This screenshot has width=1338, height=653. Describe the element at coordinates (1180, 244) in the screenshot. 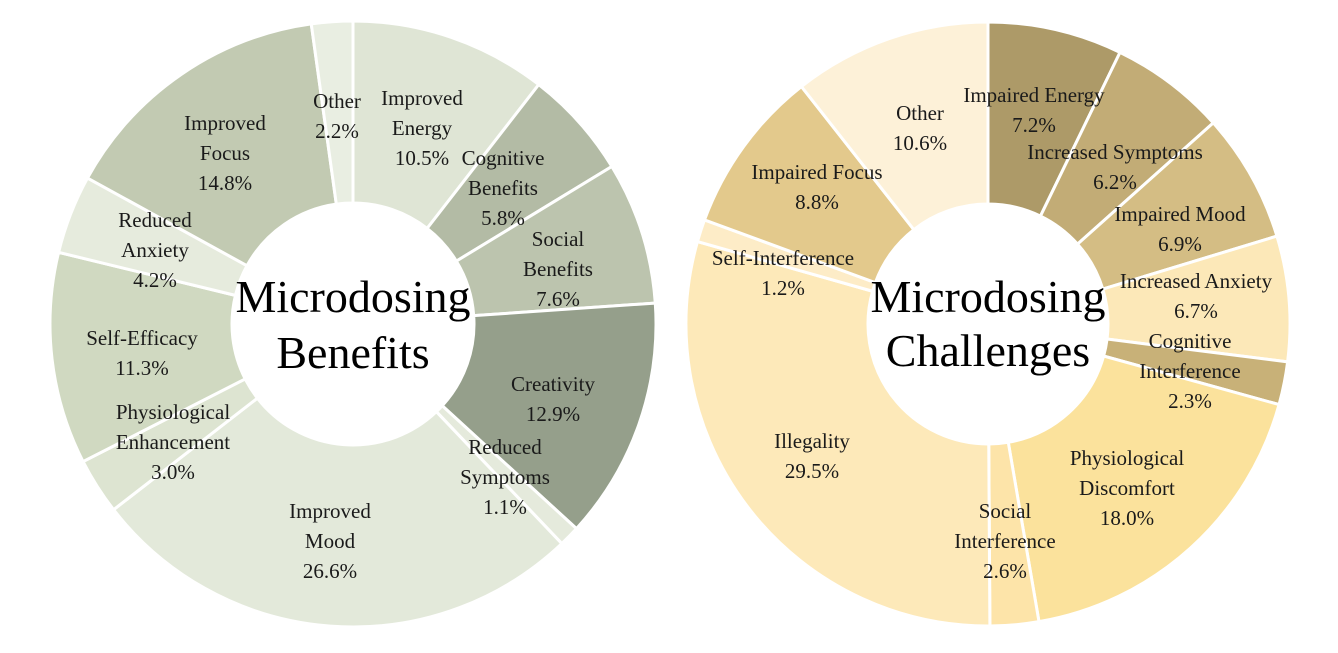

I see `slice-value: 6.9%` at that location.